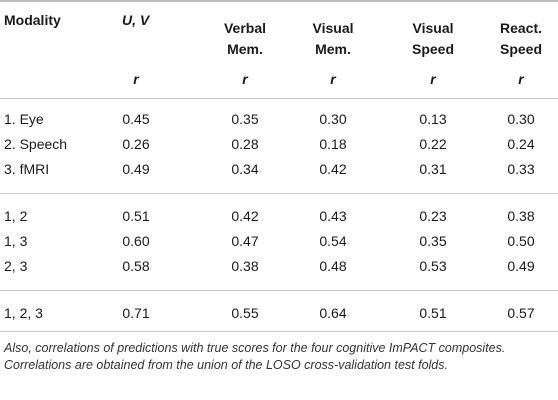  What do you see at coordinates (27, 169) in the screenshot?
I see `row-modality: 3. fMRI` at bounding box center [27, 169].